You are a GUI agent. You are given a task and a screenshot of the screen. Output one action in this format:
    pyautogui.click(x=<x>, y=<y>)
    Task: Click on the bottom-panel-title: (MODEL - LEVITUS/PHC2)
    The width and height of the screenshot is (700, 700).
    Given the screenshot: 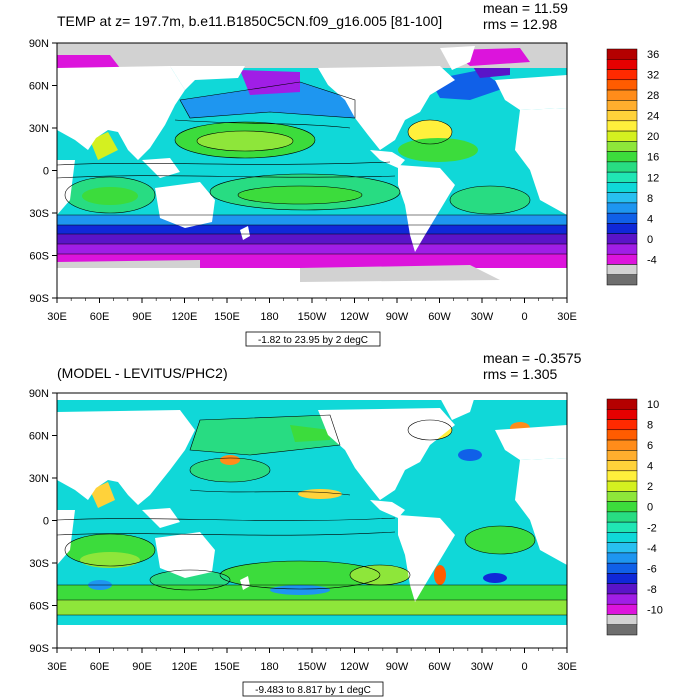 What is the action you would take?
    pyautogui.click(x=142, y=373)
    